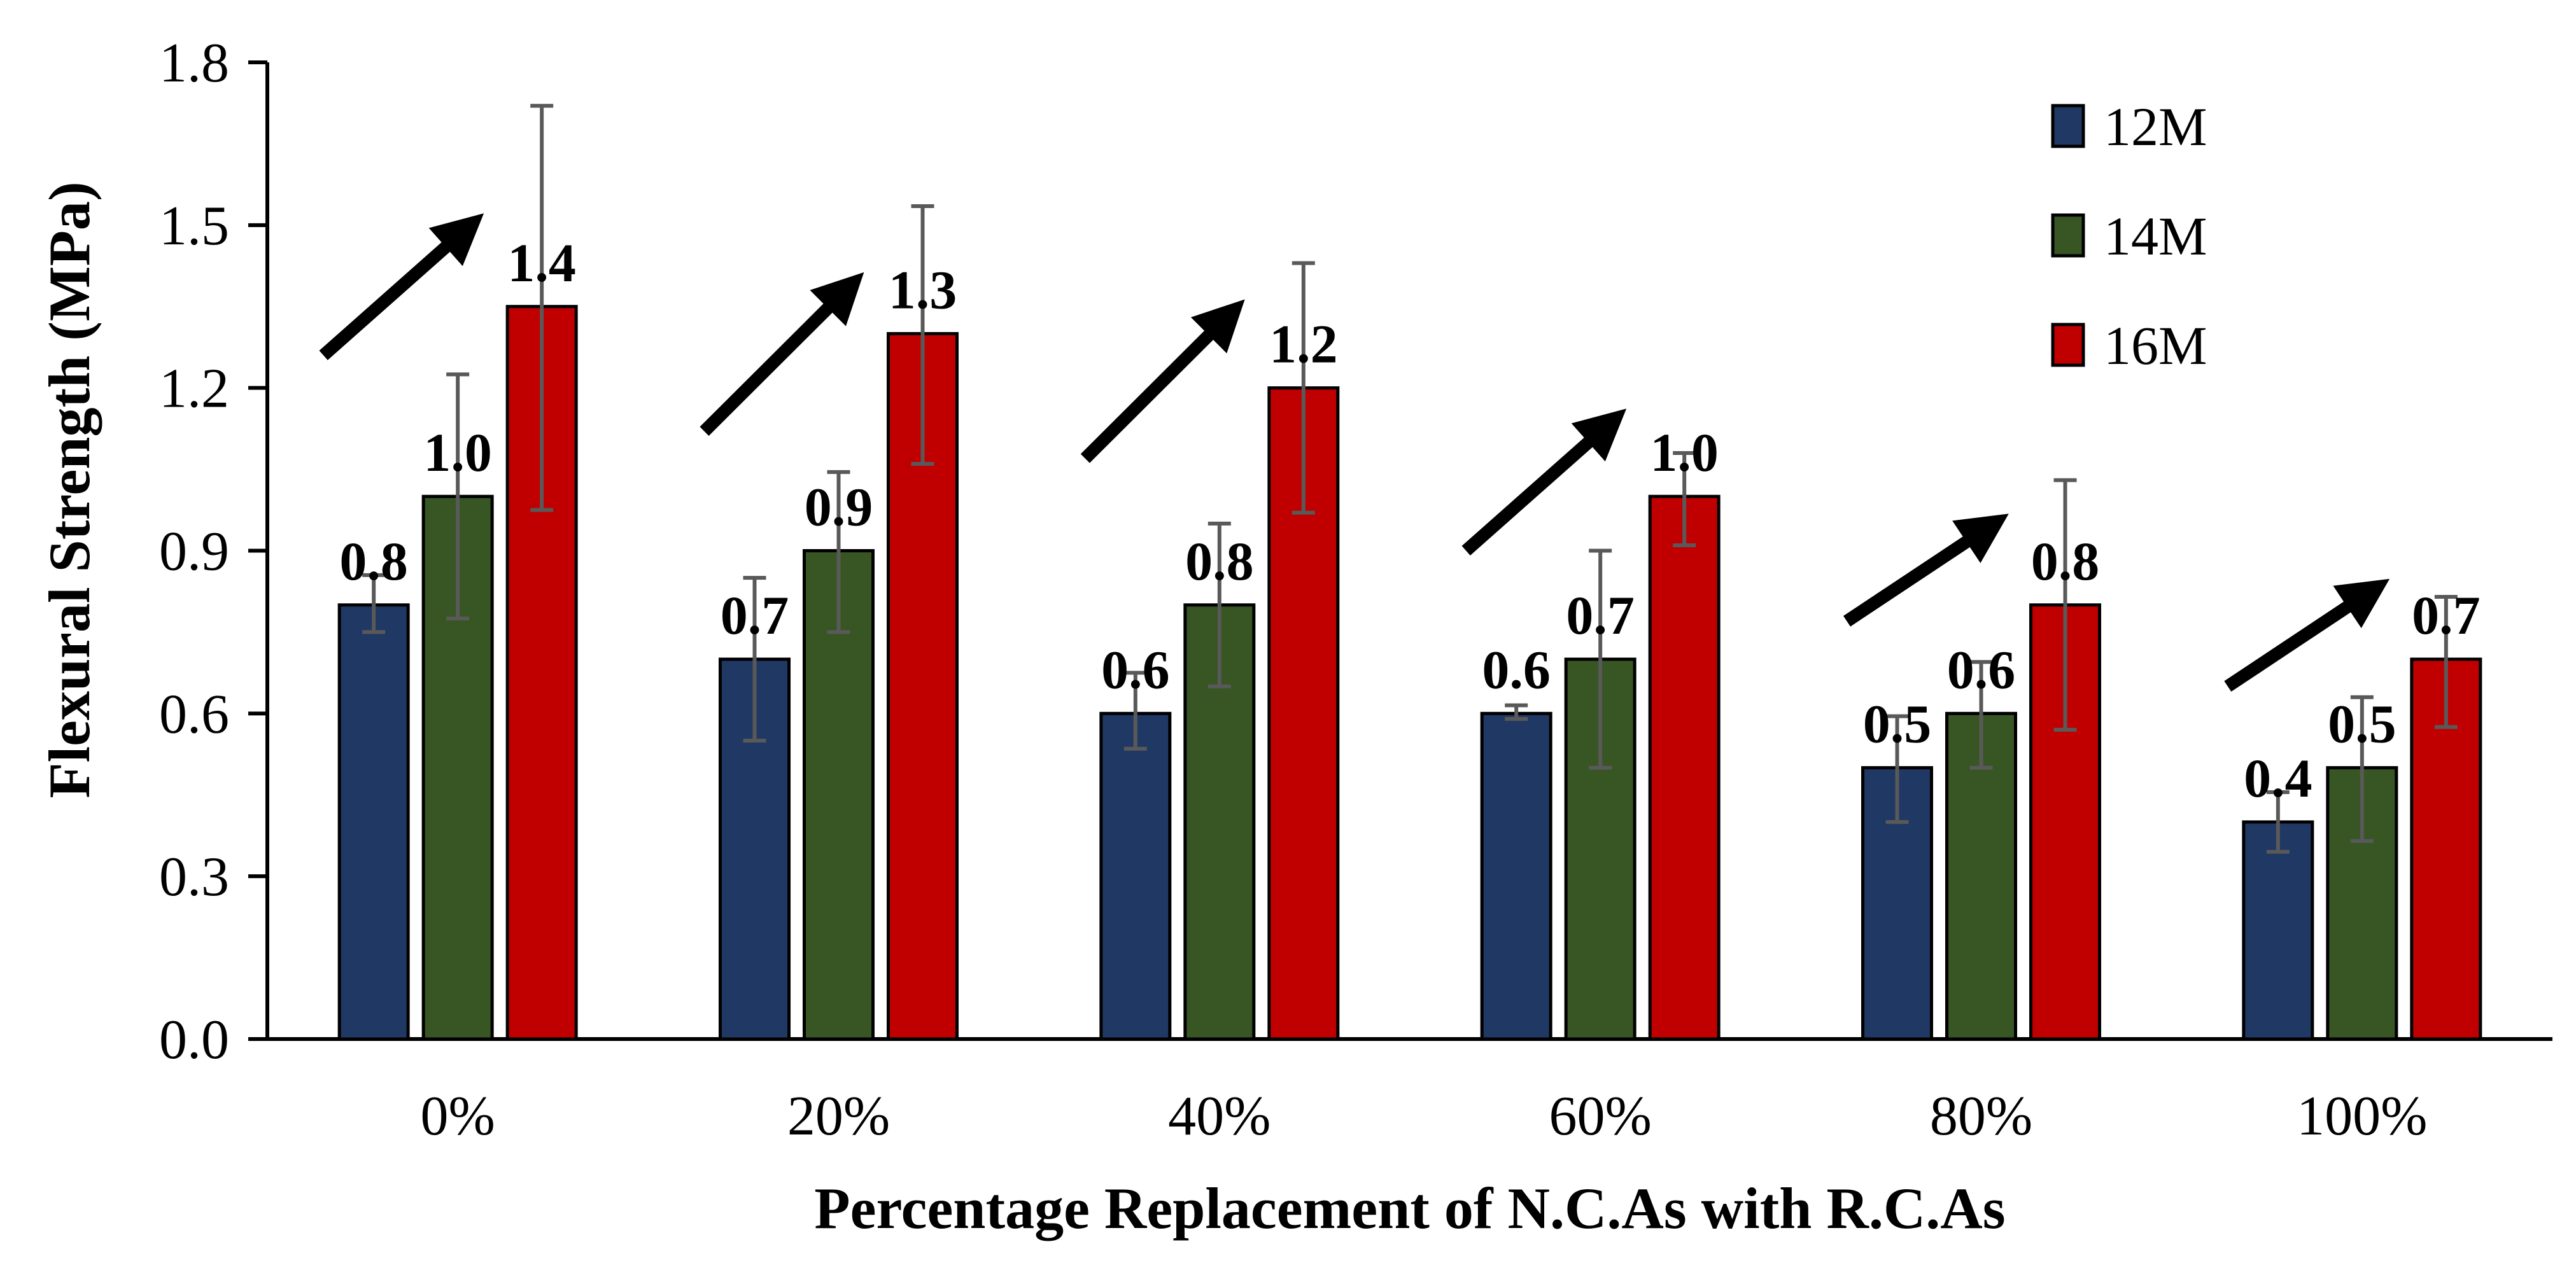 This screenshot has width=2576, height=1263. Describe the element at coordinates (70, 489) in the screenshot. I see `y-axis-title: Flexural Strength (MPa)` at that location.